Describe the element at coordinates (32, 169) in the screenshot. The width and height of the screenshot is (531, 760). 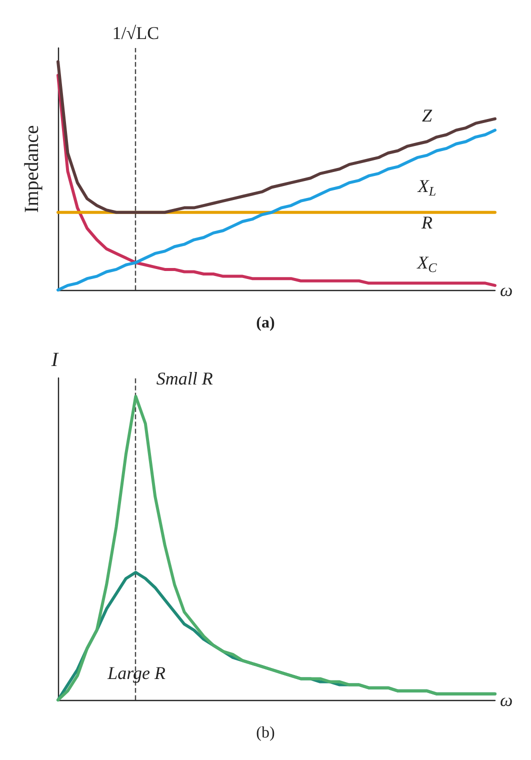
I see `y-axis-title: Impedance` at that location.